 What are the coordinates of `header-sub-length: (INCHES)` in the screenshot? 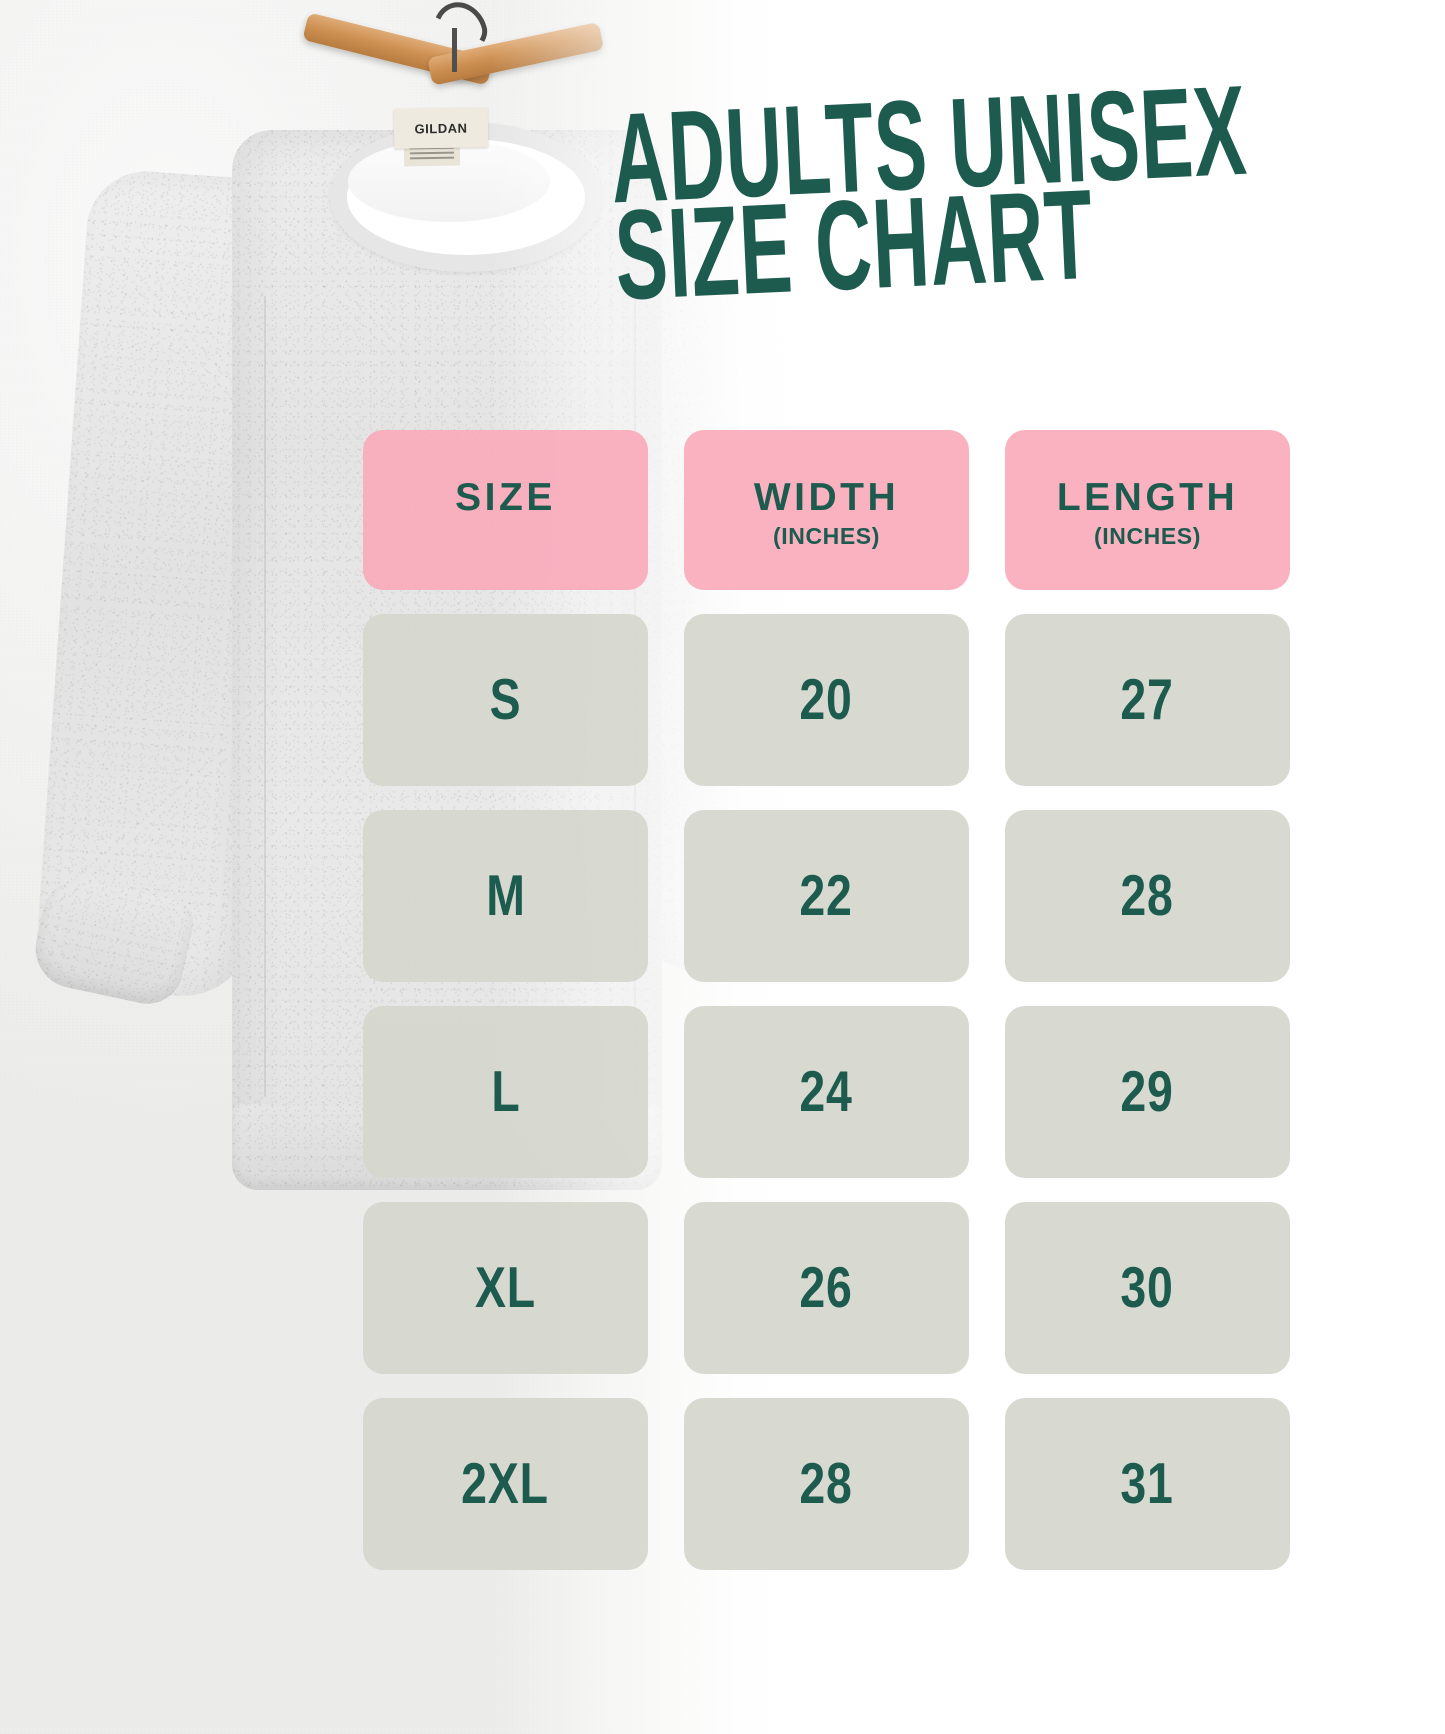 It's located at (1147, 536).